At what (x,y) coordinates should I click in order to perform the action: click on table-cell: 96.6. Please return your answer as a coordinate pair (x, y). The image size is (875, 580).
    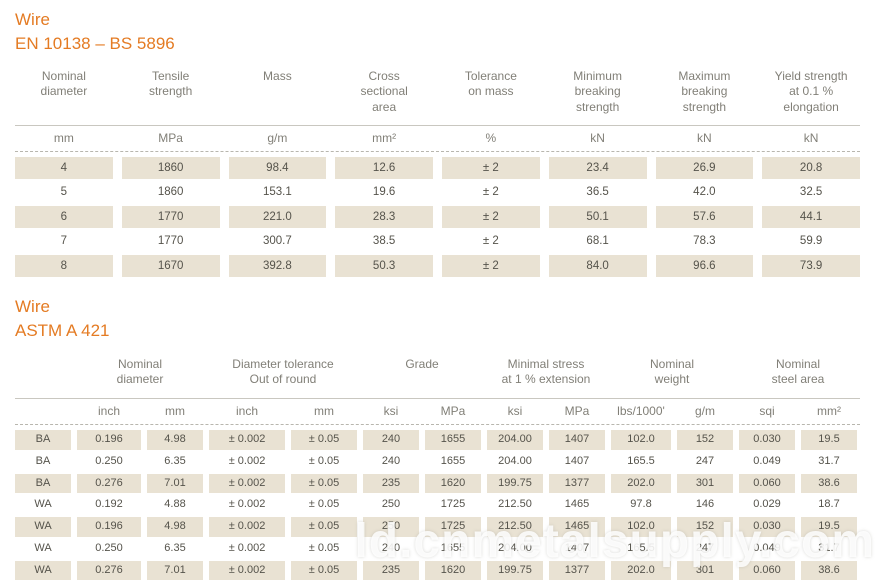
    Looking at the image, I should click on (704, 265).